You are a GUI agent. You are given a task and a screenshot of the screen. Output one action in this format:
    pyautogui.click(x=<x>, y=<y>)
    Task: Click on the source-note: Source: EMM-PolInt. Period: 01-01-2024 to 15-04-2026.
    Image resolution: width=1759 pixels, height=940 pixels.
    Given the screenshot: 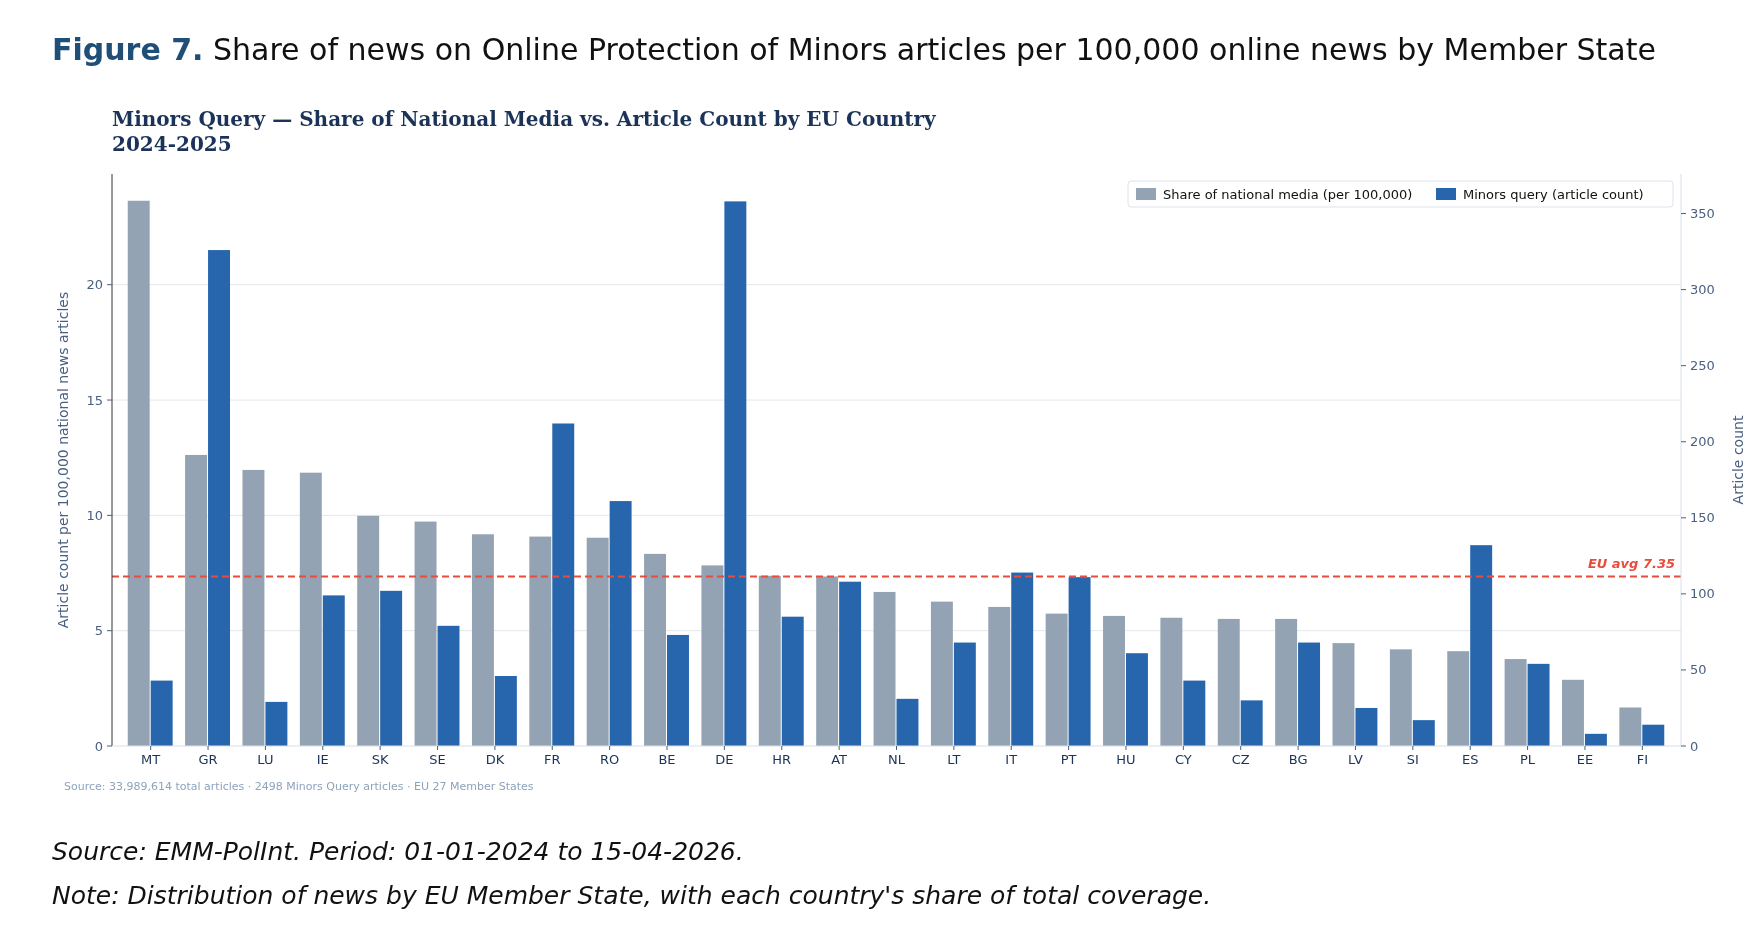 What is the action you would take?
    pyautogui.click(x=398, y=851)
    